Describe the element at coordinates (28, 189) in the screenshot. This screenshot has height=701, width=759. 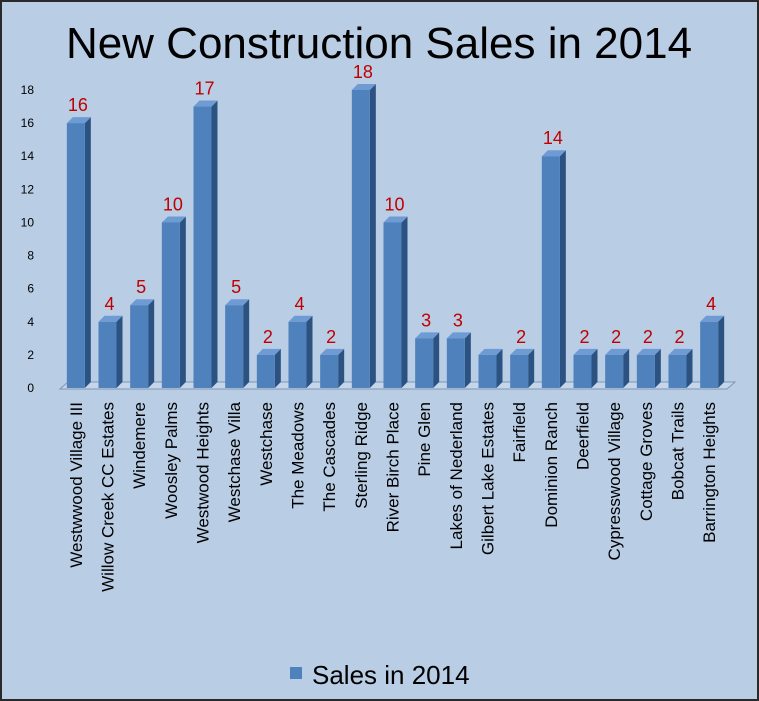
I see `y-tick-label: 12` at that location.